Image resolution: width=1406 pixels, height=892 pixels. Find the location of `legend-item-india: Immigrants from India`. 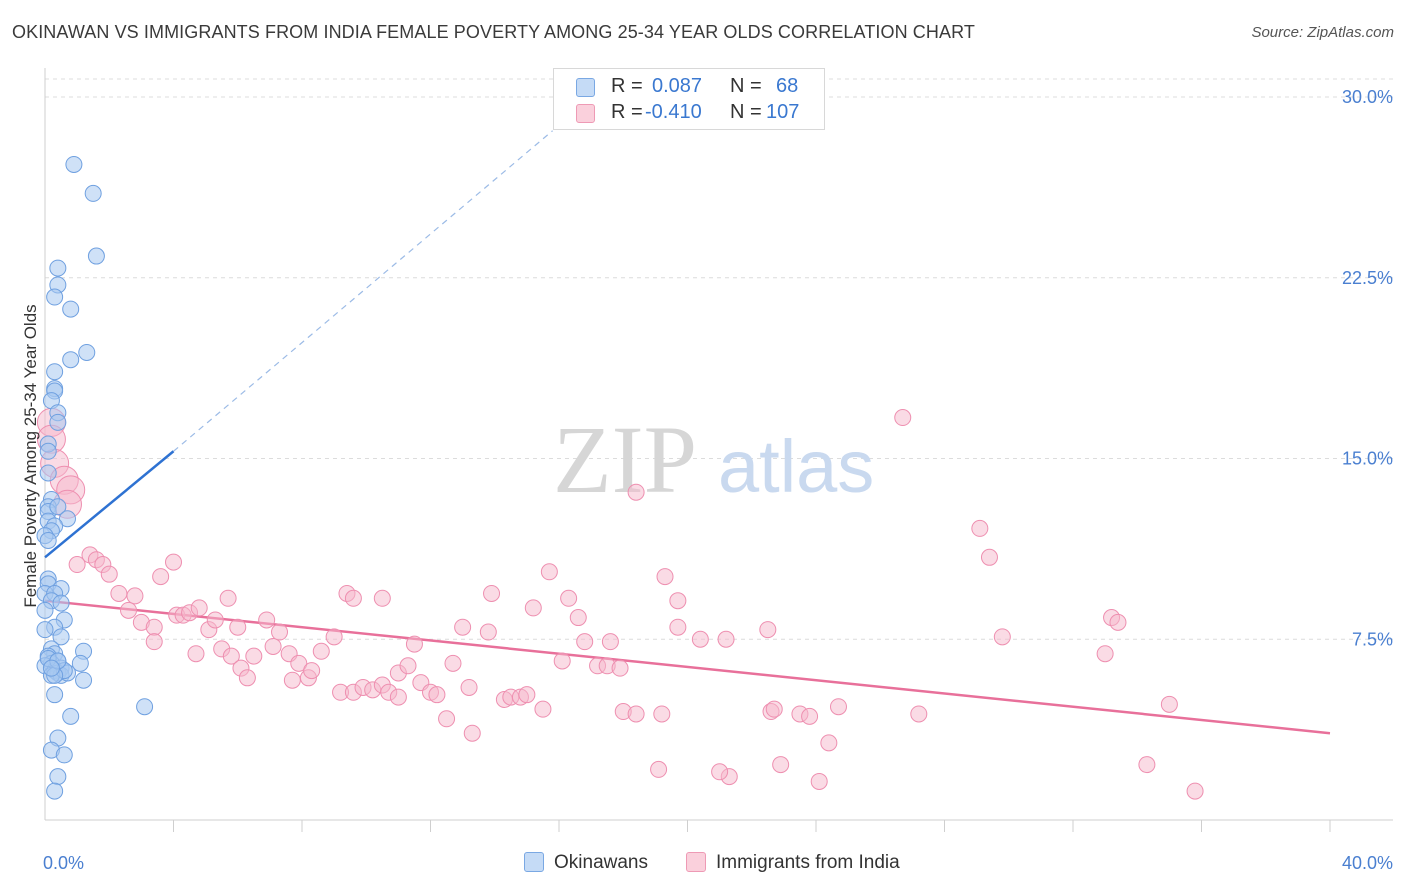

legend-item-india: Immigrants from India is located at coordinates (793, 863).